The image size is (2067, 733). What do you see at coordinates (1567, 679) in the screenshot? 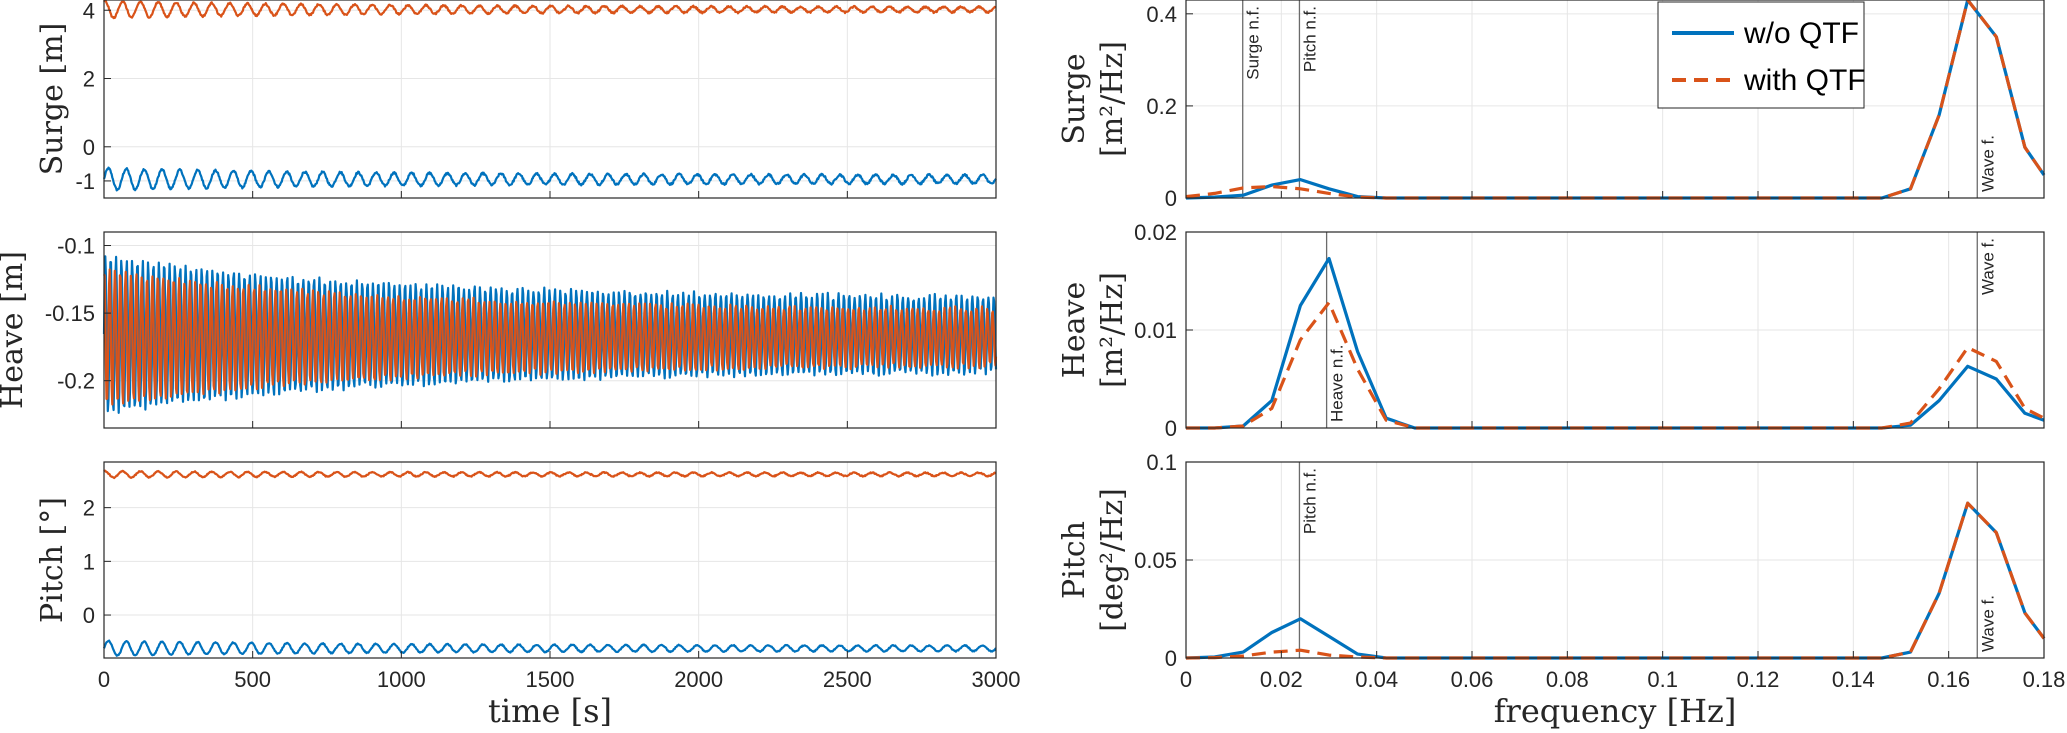
I see `x-tick-label: 0.08` at bounding box center [1567, 679].